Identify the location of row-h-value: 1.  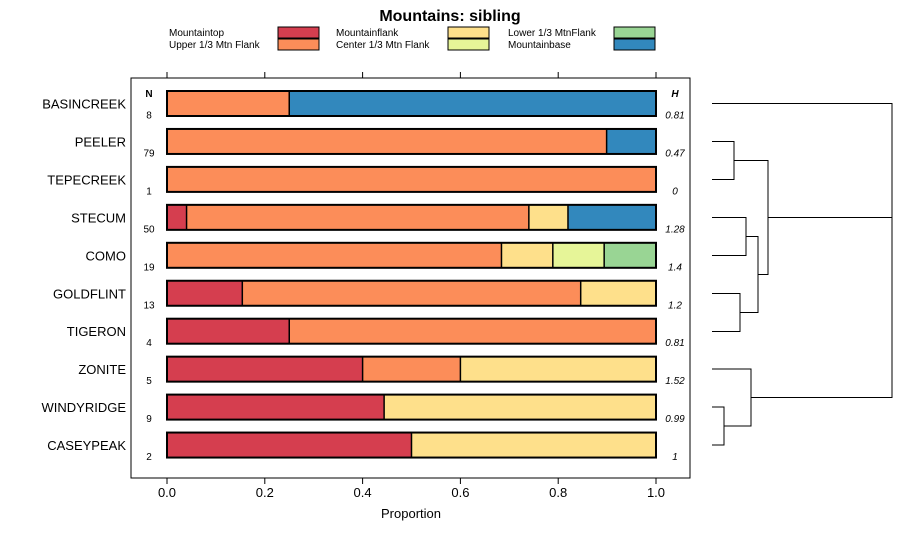
(675, 457).